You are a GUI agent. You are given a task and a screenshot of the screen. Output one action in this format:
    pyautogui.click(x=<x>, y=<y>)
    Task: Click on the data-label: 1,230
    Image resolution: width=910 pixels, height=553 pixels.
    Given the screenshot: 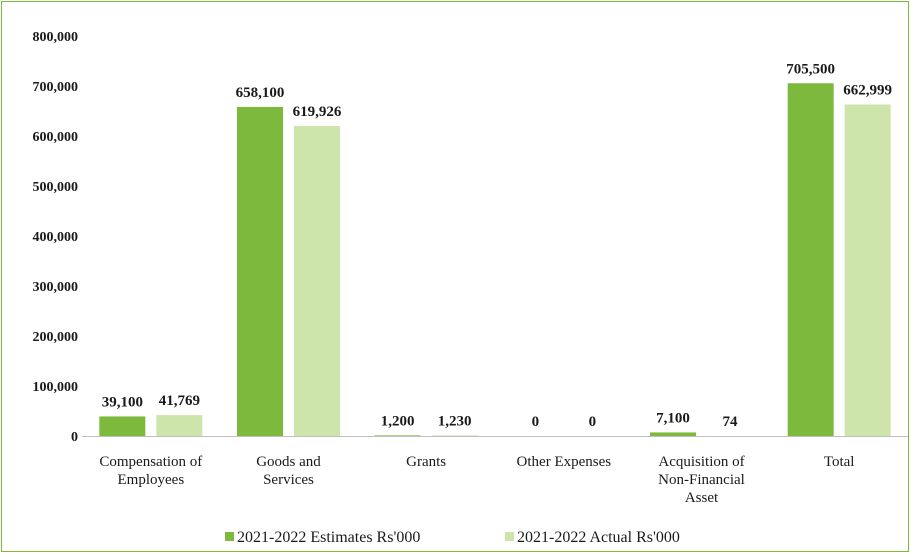 What is the action you would take?
    pyautogui.click(x=455, y=421)
    